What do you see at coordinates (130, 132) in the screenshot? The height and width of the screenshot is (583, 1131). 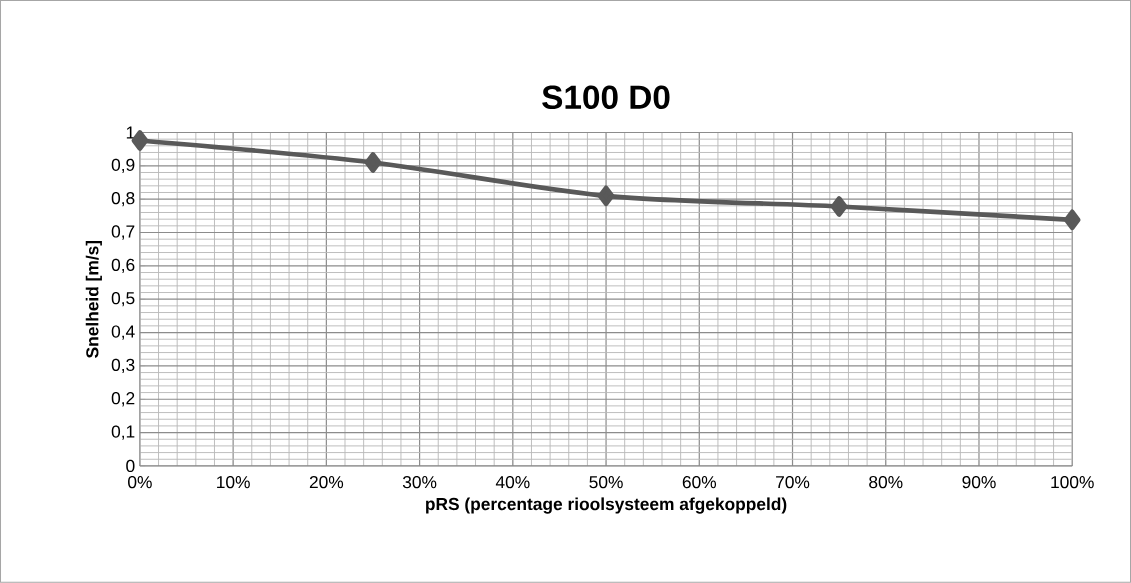 I see `y-tick-label: 1` at bounding box center [130, 132].